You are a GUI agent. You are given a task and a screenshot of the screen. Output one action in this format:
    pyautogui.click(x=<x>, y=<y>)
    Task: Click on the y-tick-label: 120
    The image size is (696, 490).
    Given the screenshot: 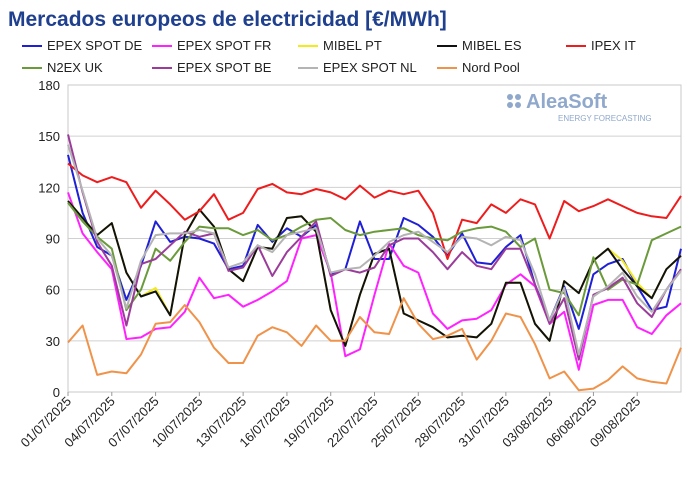 What is the action you would take?
    pyautogui.click(x=49, y=187)
    